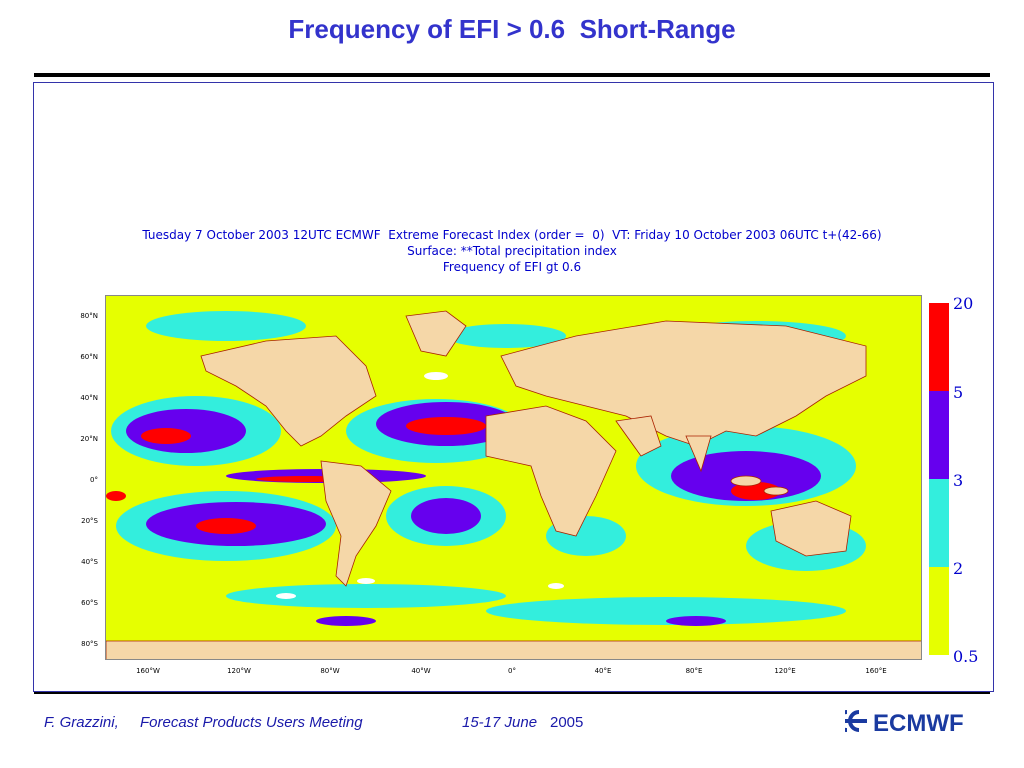 The height and width of the screenshot is (768, 1024). Describe the element at coordinates (567, 722) in the screenshot. I see `footer-year: 2005` at that location.